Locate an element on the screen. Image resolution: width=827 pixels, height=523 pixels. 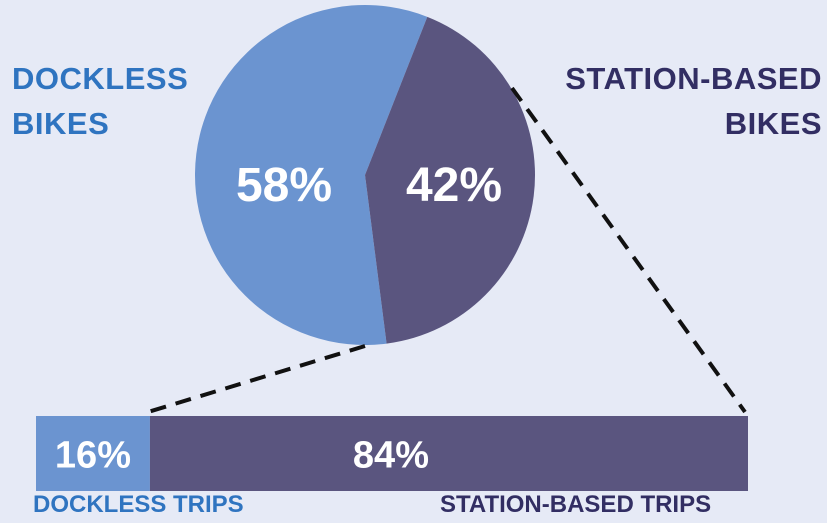
pie-value-label-station: 42% is located at coordinates (454, 185).